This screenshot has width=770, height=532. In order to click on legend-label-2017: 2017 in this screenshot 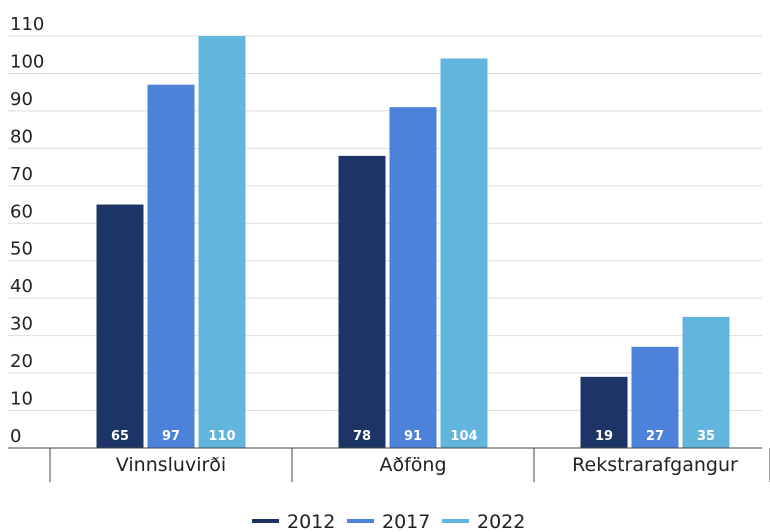, I will do `click(406, 521)`.